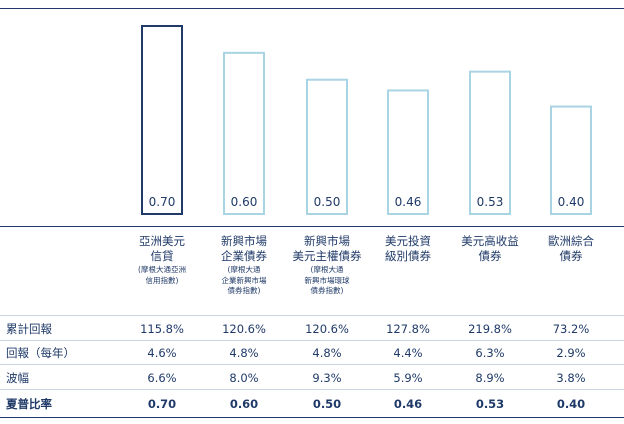 This screenshot has height=424, width=624. I want to click on table-cell: 9.3%, so click(327, 378).